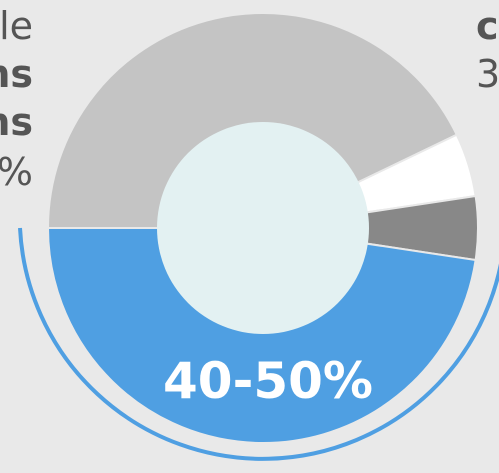  What do you see at coordinates (487, 26) in the screenshot?
I see `right-text-line-1: c` at bounding box center [487, 26].